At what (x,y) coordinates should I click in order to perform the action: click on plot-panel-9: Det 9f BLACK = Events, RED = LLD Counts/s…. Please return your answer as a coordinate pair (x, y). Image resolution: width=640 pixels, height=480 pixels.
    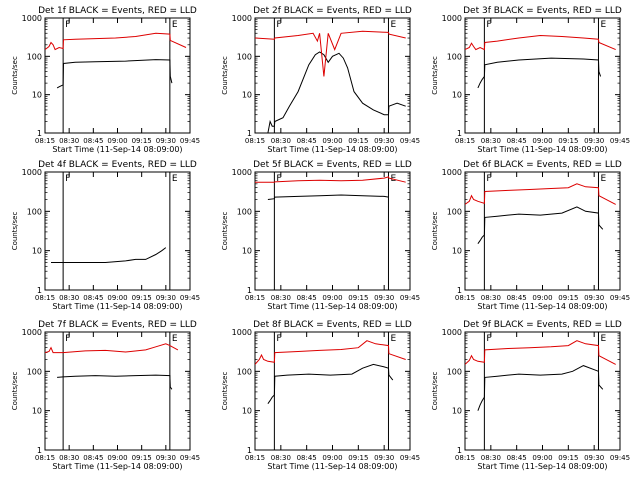
    Looking at the image, I should click on (530, 395).